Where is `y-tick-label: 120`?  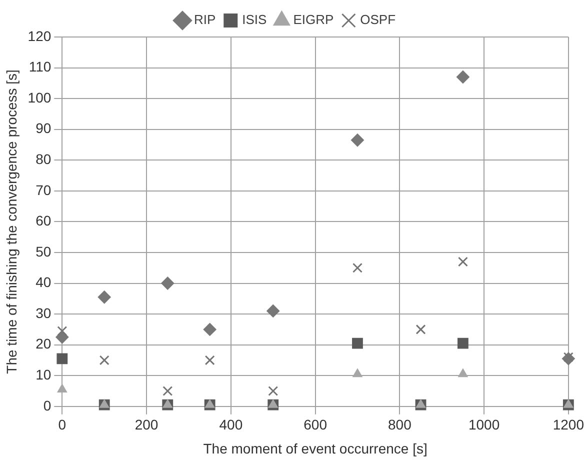
y-tick-label: 120 is located at coordinates (40, 36).